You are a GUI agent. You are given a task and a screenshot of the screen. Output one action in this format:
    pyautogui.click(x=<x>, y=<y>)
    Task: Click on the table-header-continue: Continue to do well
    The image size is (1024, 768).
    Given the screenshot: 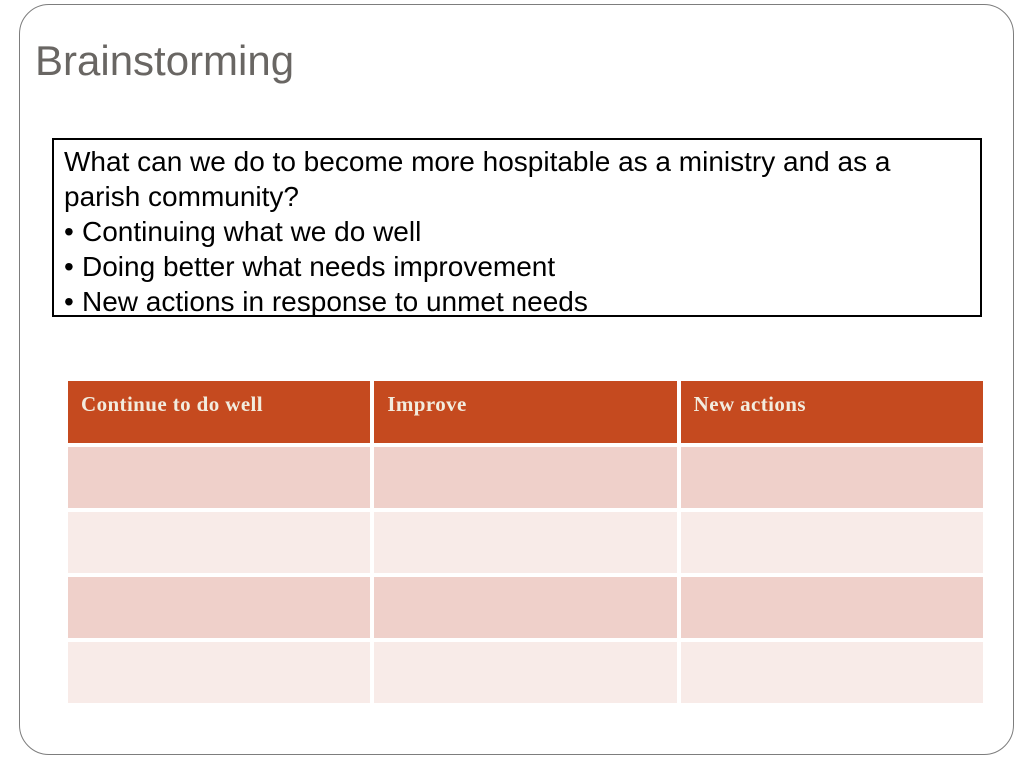 What is the action you would take?
    pyautogui.click(x=219, y=412)
    